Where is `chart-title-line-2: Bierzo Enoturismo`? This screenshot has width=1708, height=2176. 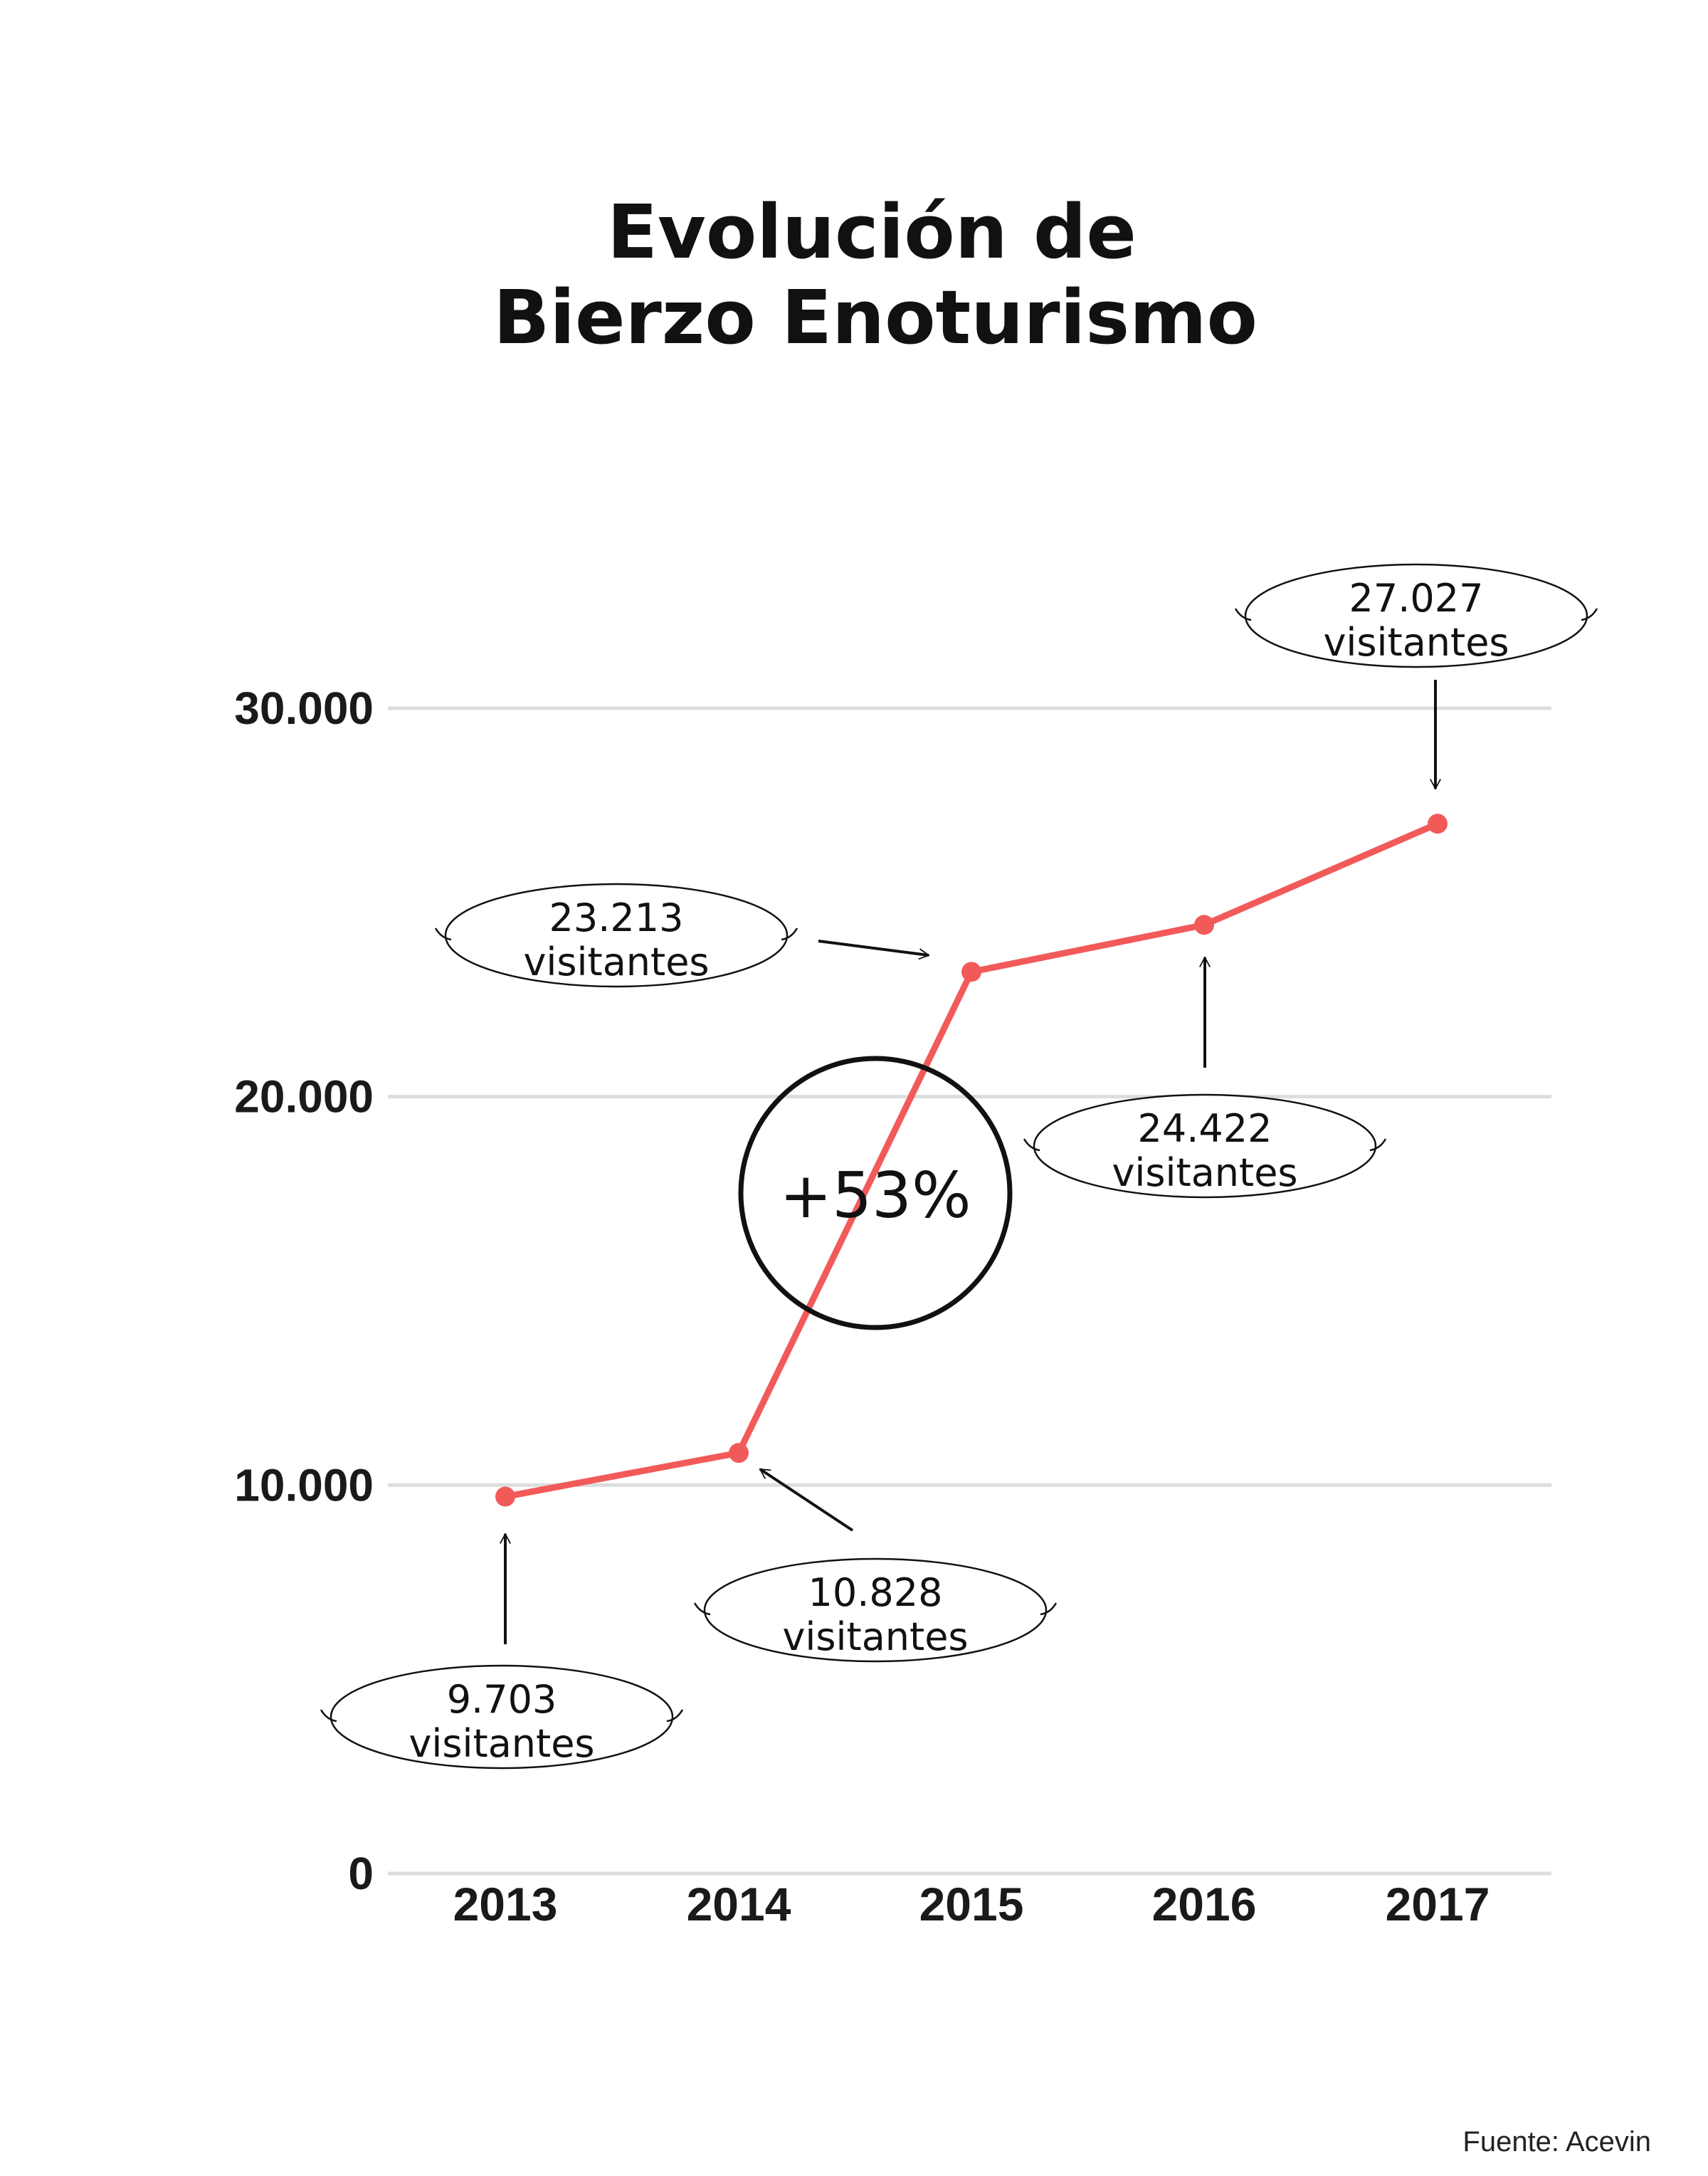 chart-title-line-2: Bierzo Enoturismo is located at coordinates (875, 317).